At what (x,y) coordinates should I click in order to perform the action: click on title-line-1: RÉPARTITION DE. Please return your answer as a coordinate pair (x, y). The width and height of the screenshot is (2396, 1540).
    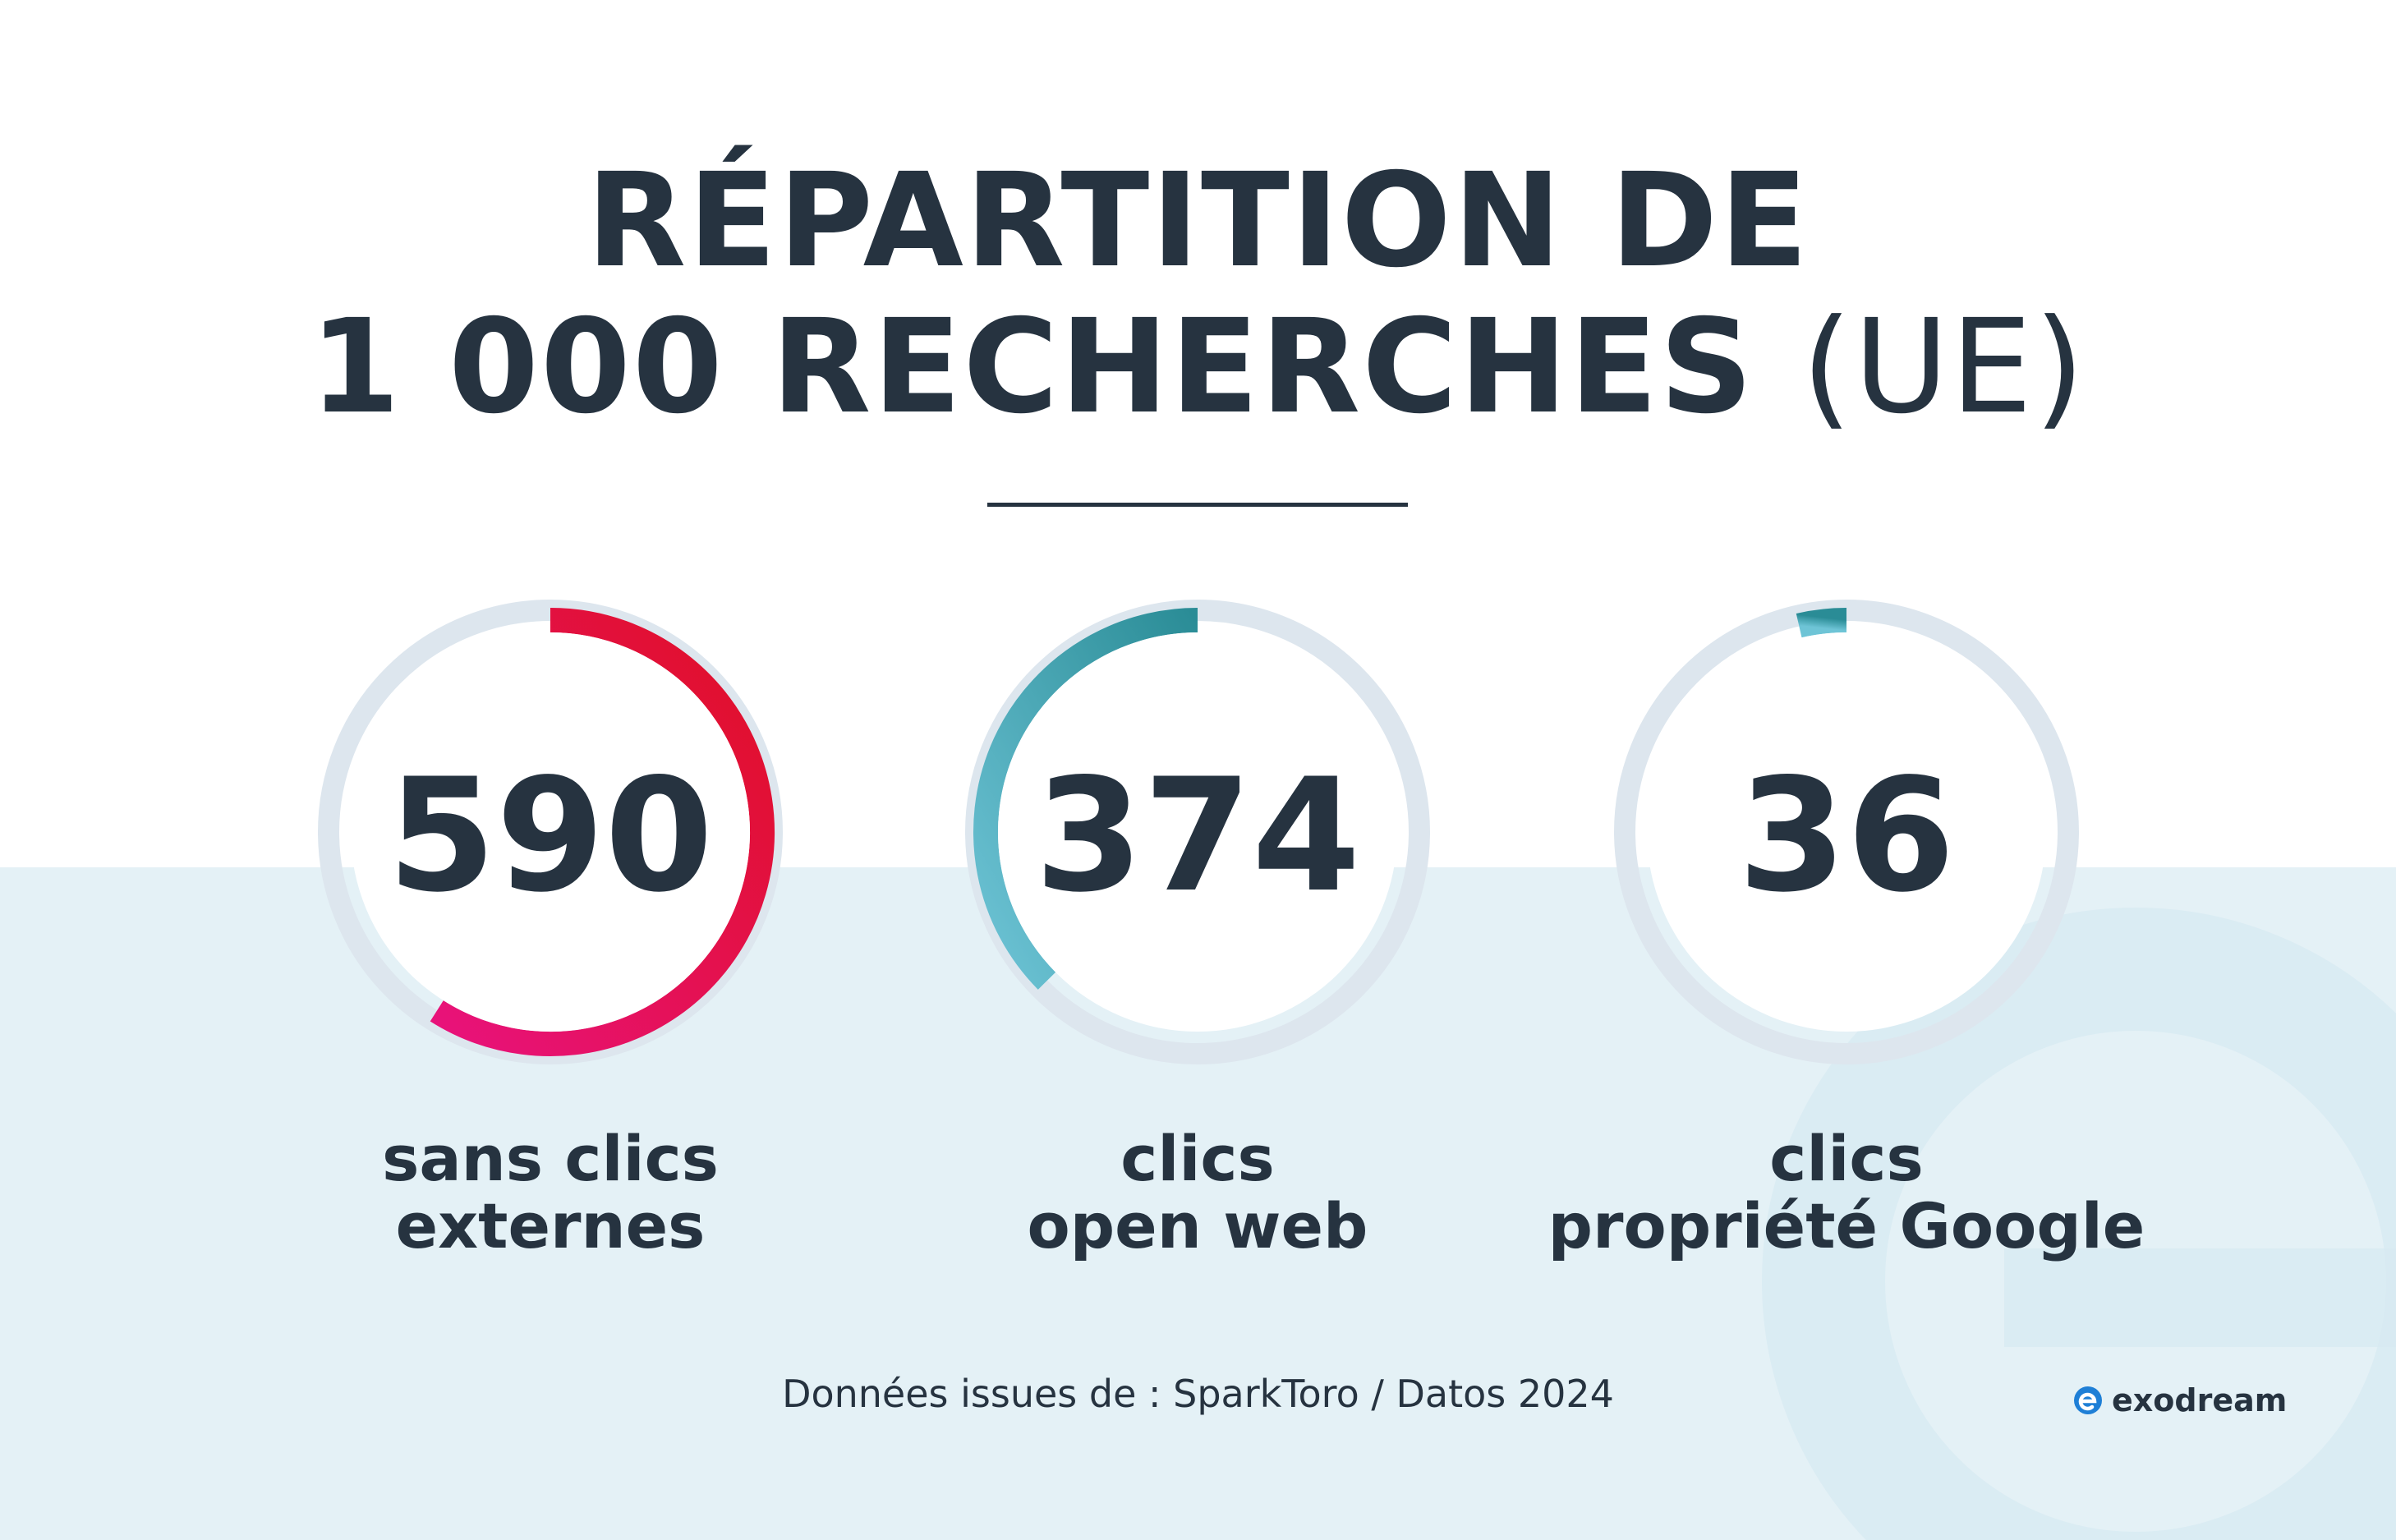
    Looking at the image, I should click on (1198, 221).